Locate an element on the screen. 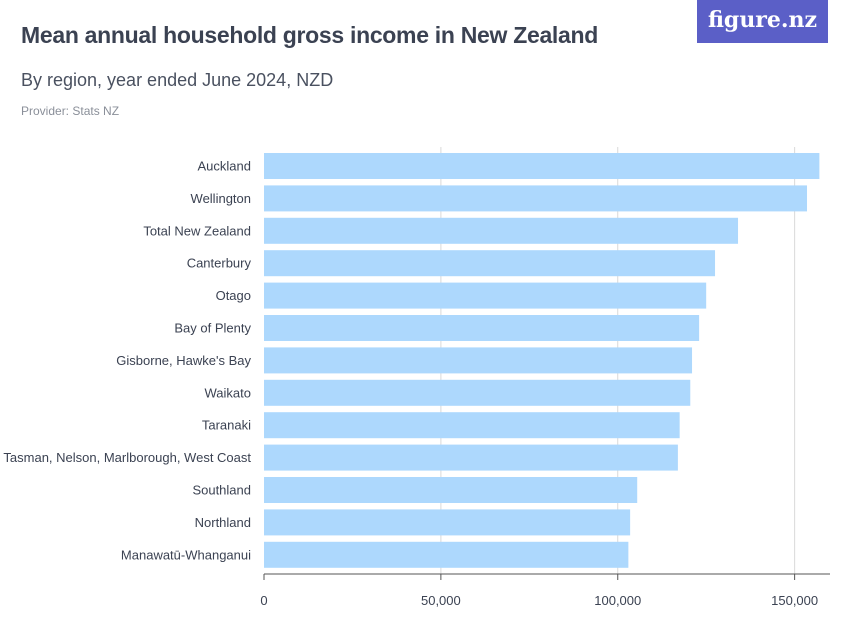  x-tick-label: 150,000 is located at coordinates (794, 600).